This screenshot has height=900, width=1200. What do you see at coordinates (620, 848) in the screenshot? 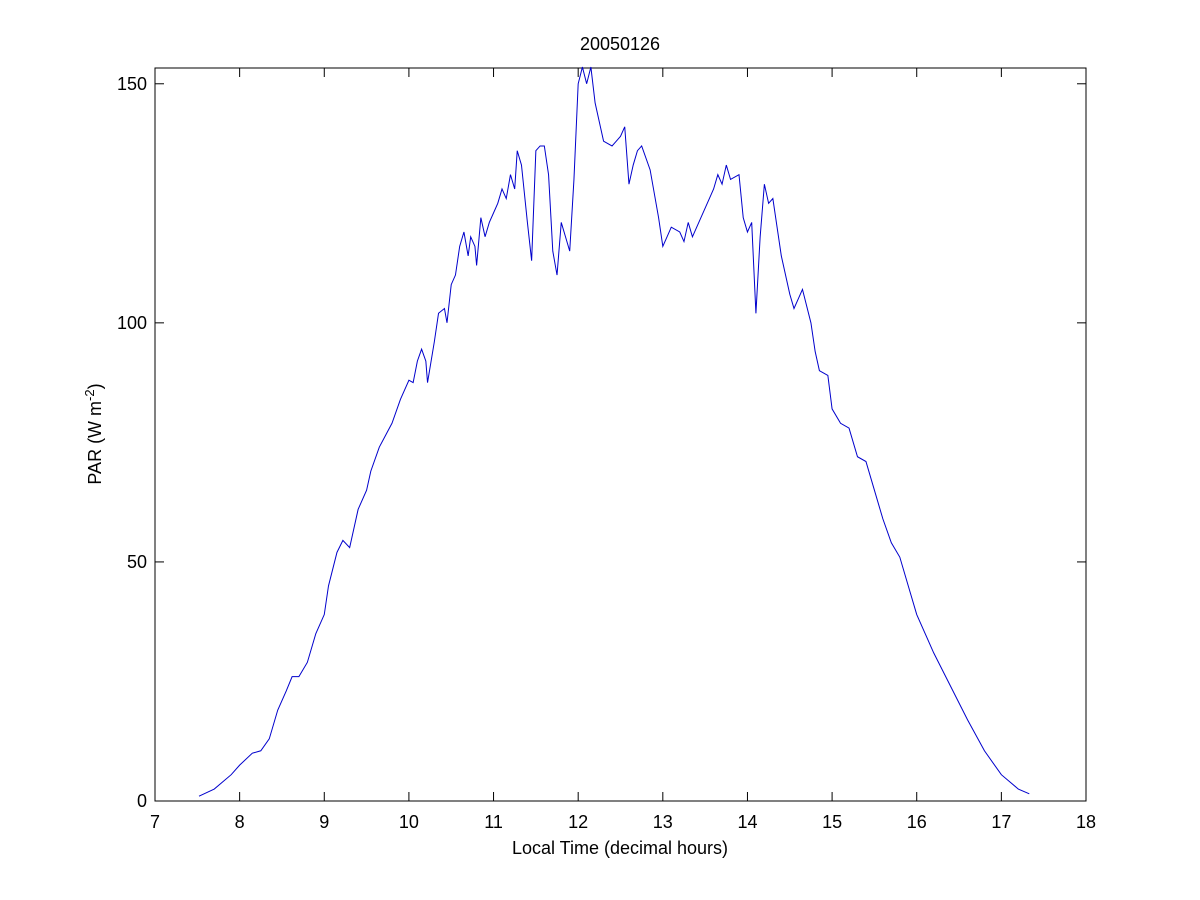
I see `x-axis-label: Local Time (decimal hours)` at bounding box center [620, 848].